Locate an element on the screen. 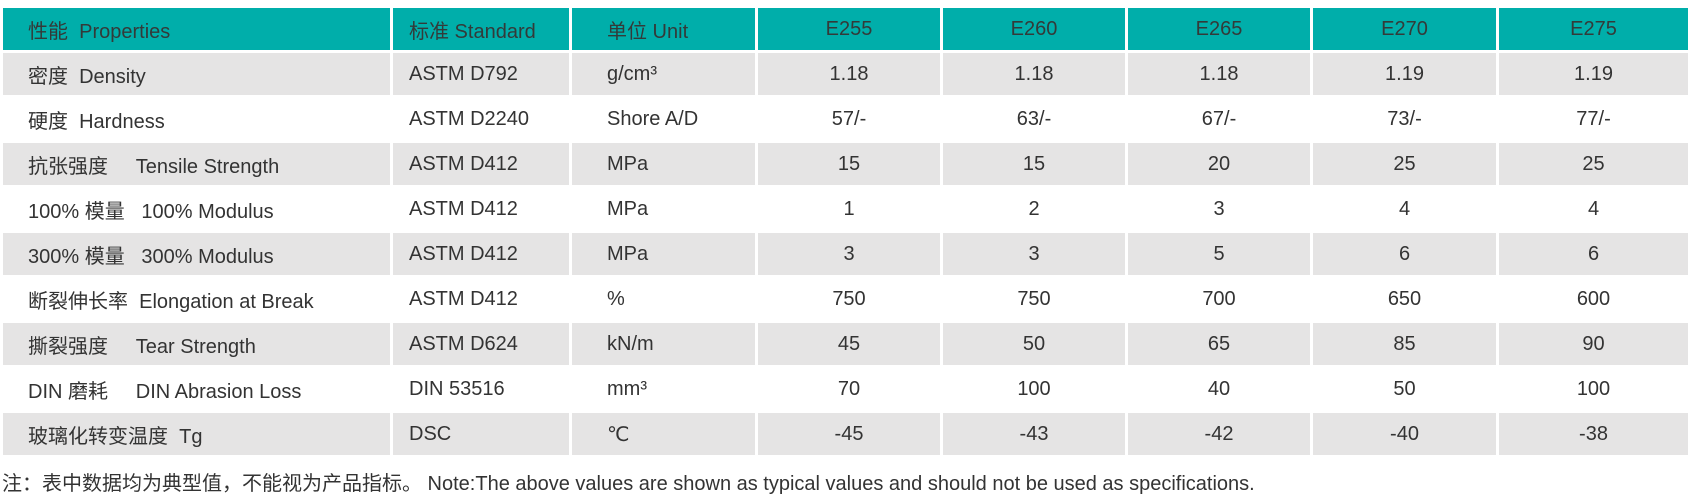 This screenshot has height=502, width=1691. property-cell: 抗张强度 Tensile Strength is located at coordinates (196, 164).